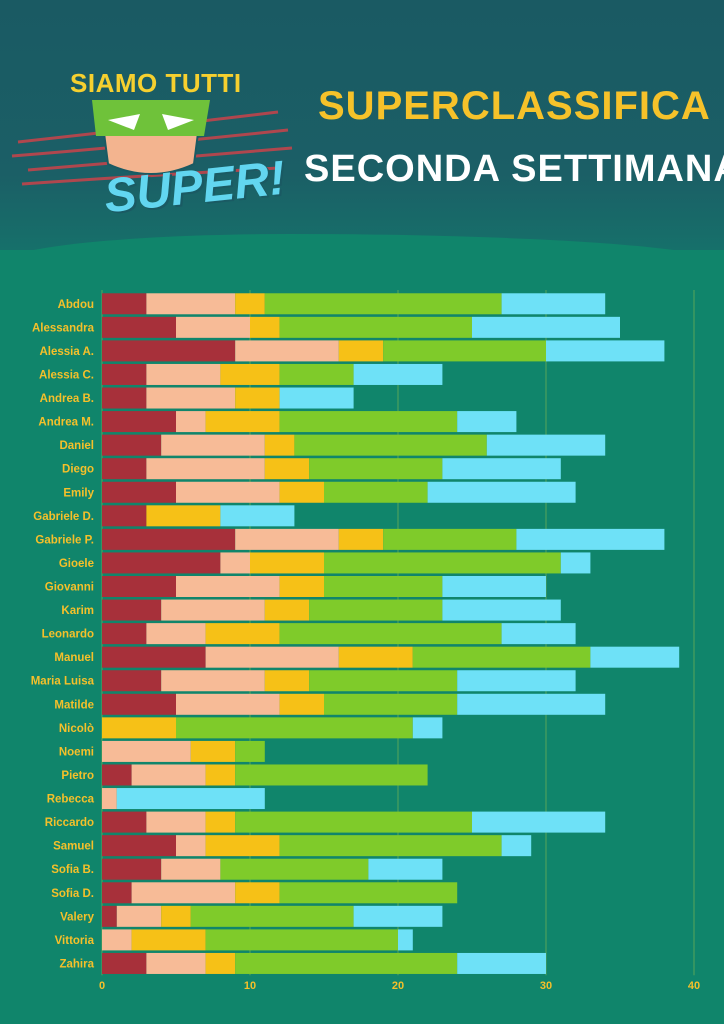 The image size is (724, 1024). What do you see at coordinates (69, 823) in the screenshot?
I see `category-label: Riccardo` at bounding box center [69, 823].